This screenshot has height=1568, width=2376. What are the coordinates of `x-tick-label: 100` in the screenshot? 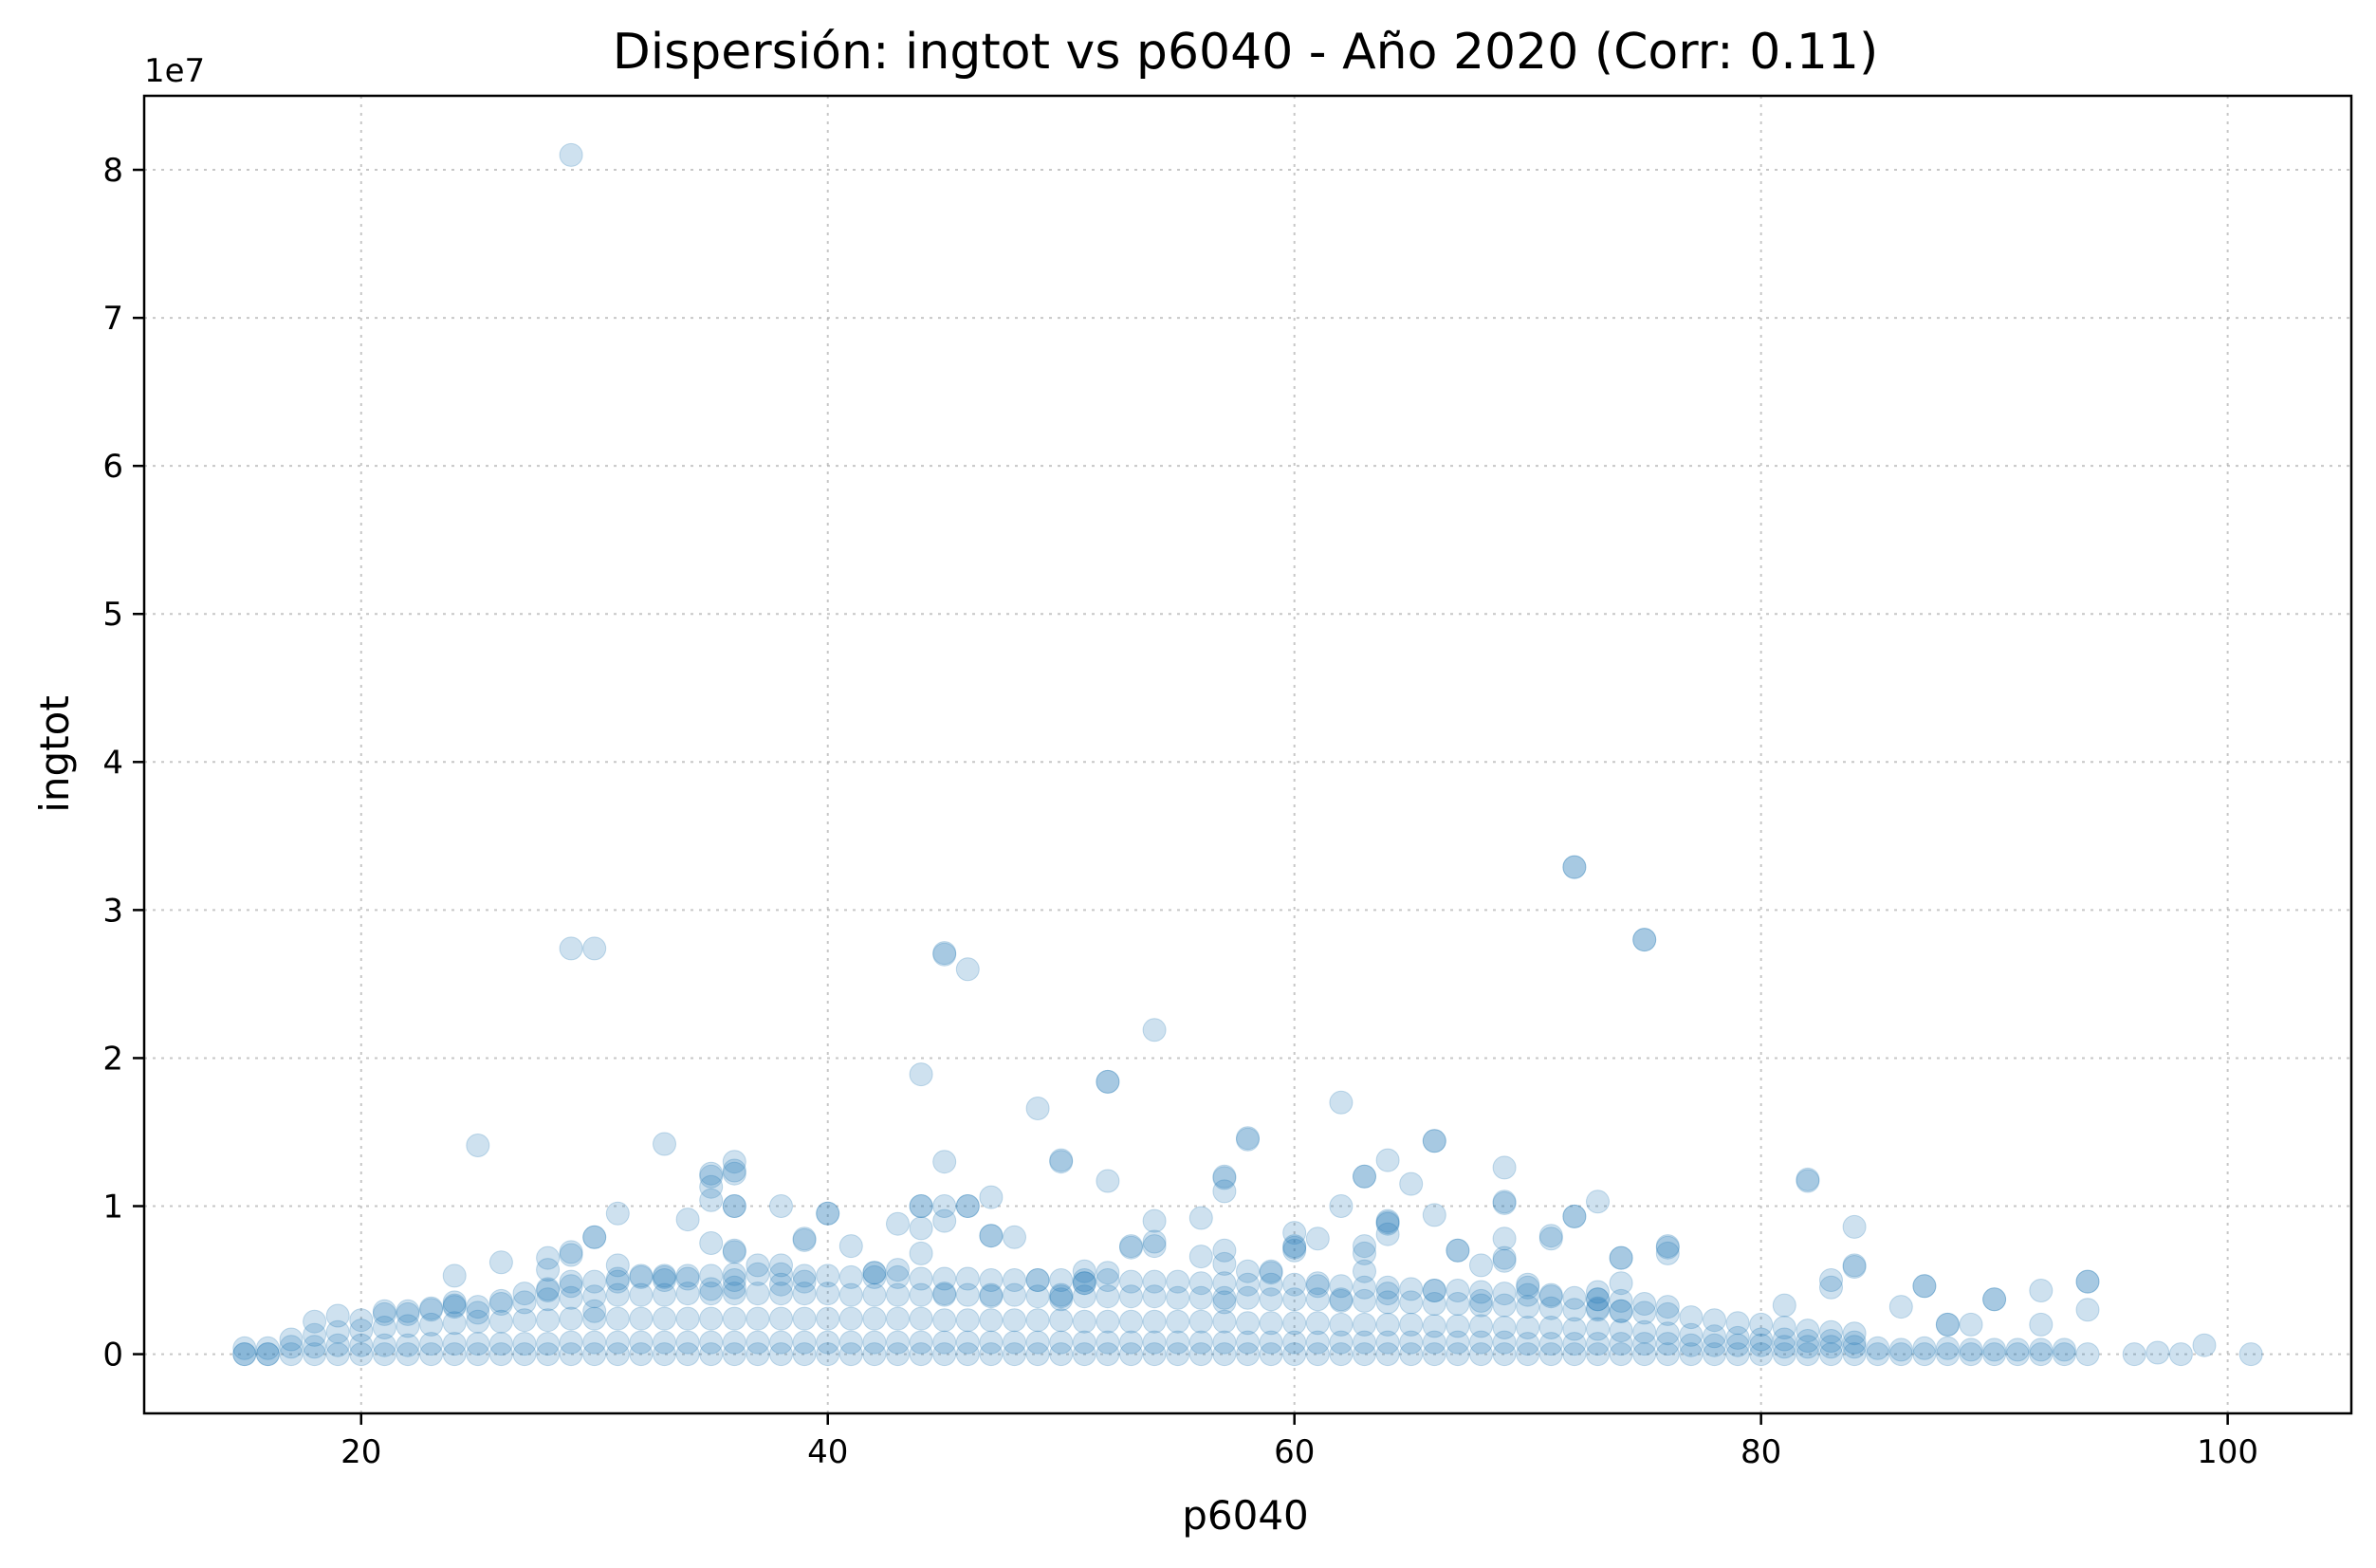 It's located at (2227, 1452).